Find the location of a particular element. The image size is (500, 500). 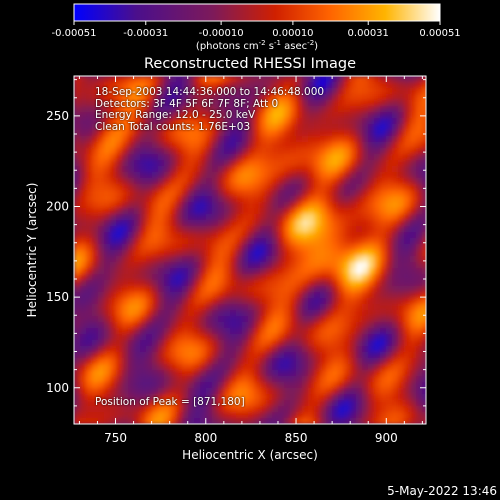

detectors-text: Detectors: 3F 4F 5F 6F 7F 8F; Att 0 is located at coordinates (187, 103).